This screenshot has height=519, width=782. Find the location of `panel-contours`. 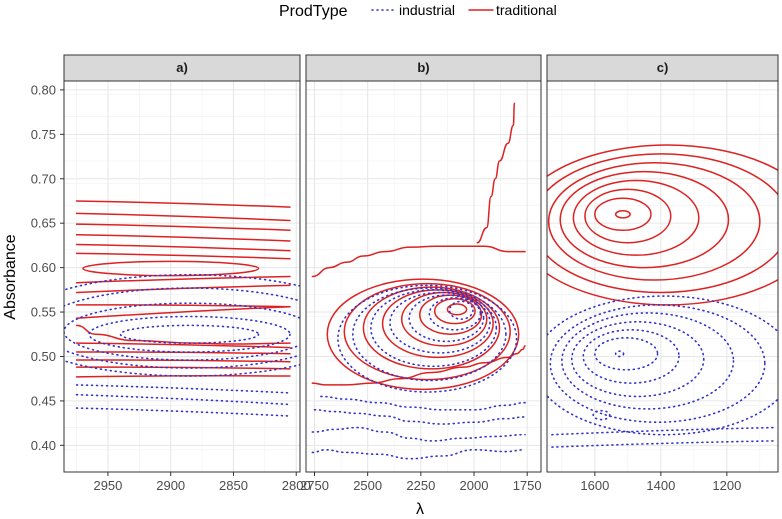

panel-contours is located at coordinates (182, 308).